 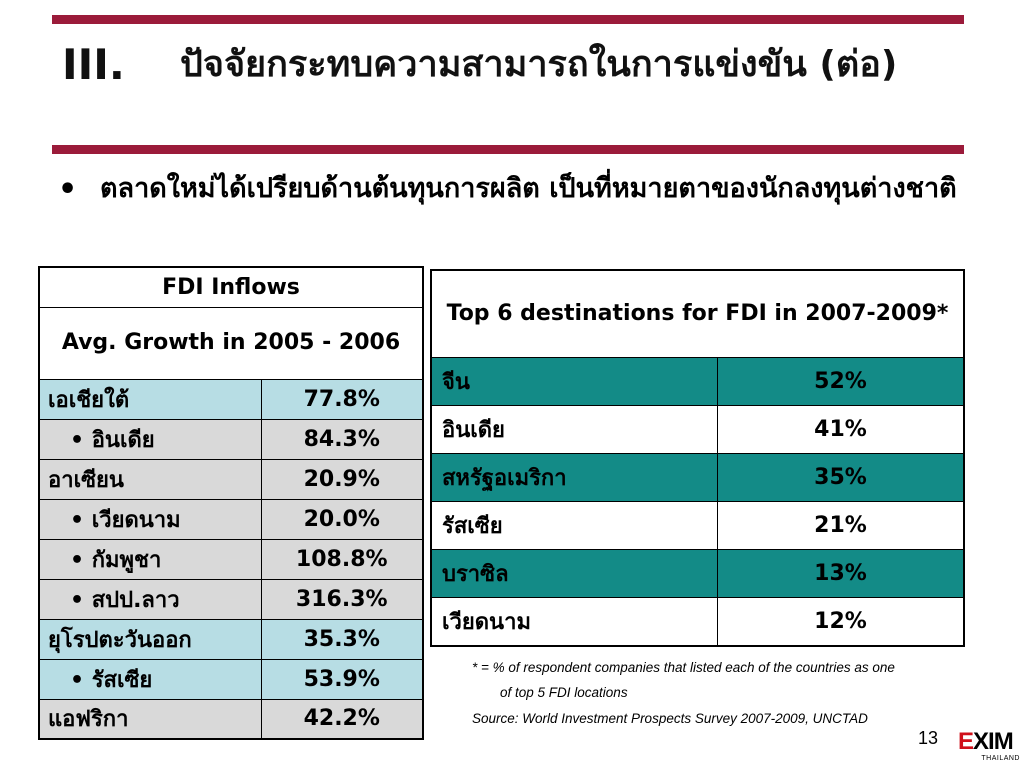 I want to click on percent-value: 35%, so click(x=841, y=477).